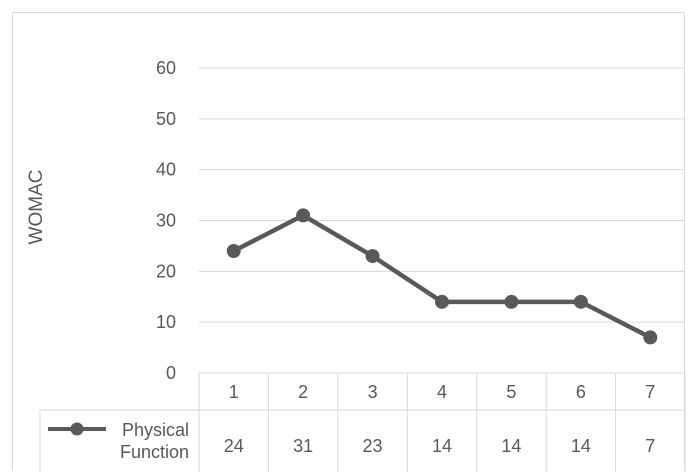  I want to click on y-tick-label-50: 50, so click(166, 119).